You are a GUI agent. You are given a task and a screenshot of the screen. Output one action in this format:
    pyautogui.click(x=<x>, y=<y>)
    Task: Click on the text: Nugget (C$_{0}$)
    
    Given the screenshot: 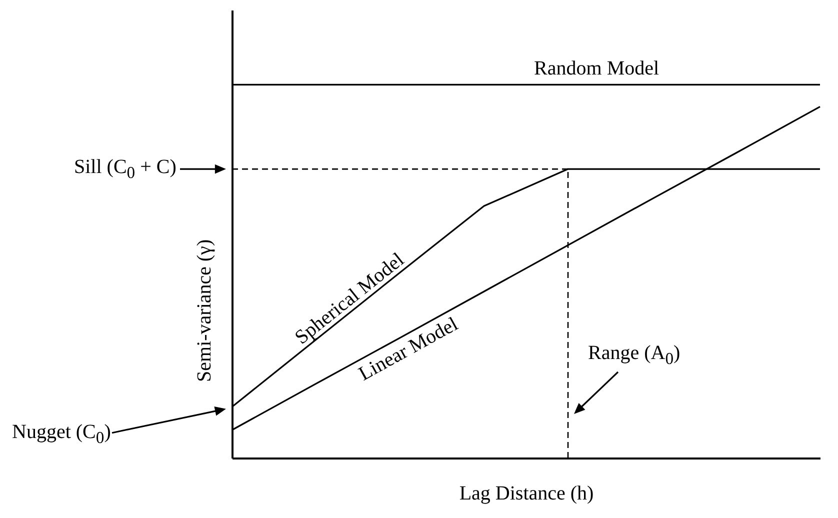 What is the action you would take?
    pyautogui.click(x=61, y=434)
    